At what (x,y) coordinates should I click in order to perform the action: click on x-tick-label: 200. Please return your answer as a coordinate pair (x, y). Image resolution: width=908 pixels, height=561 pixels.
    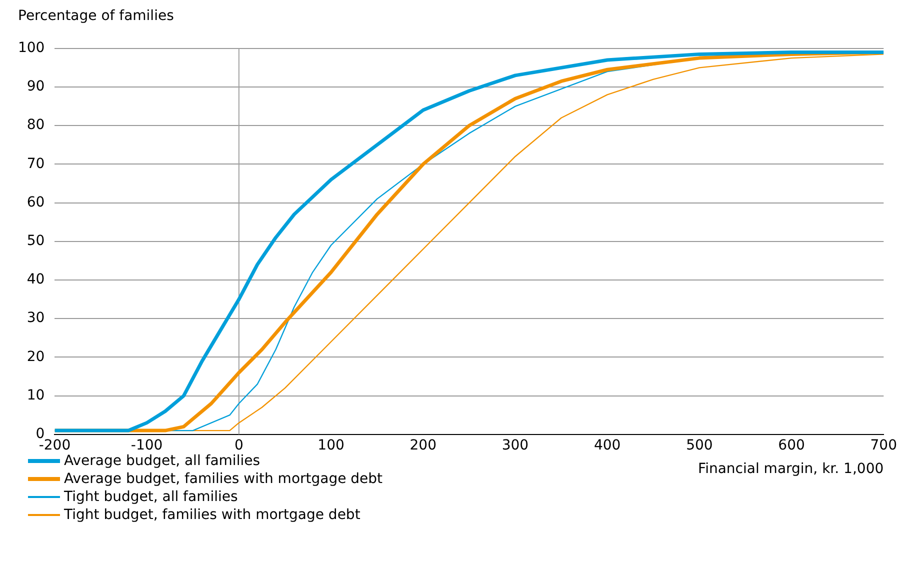
    Looking at the image, I should click on (423, 445).